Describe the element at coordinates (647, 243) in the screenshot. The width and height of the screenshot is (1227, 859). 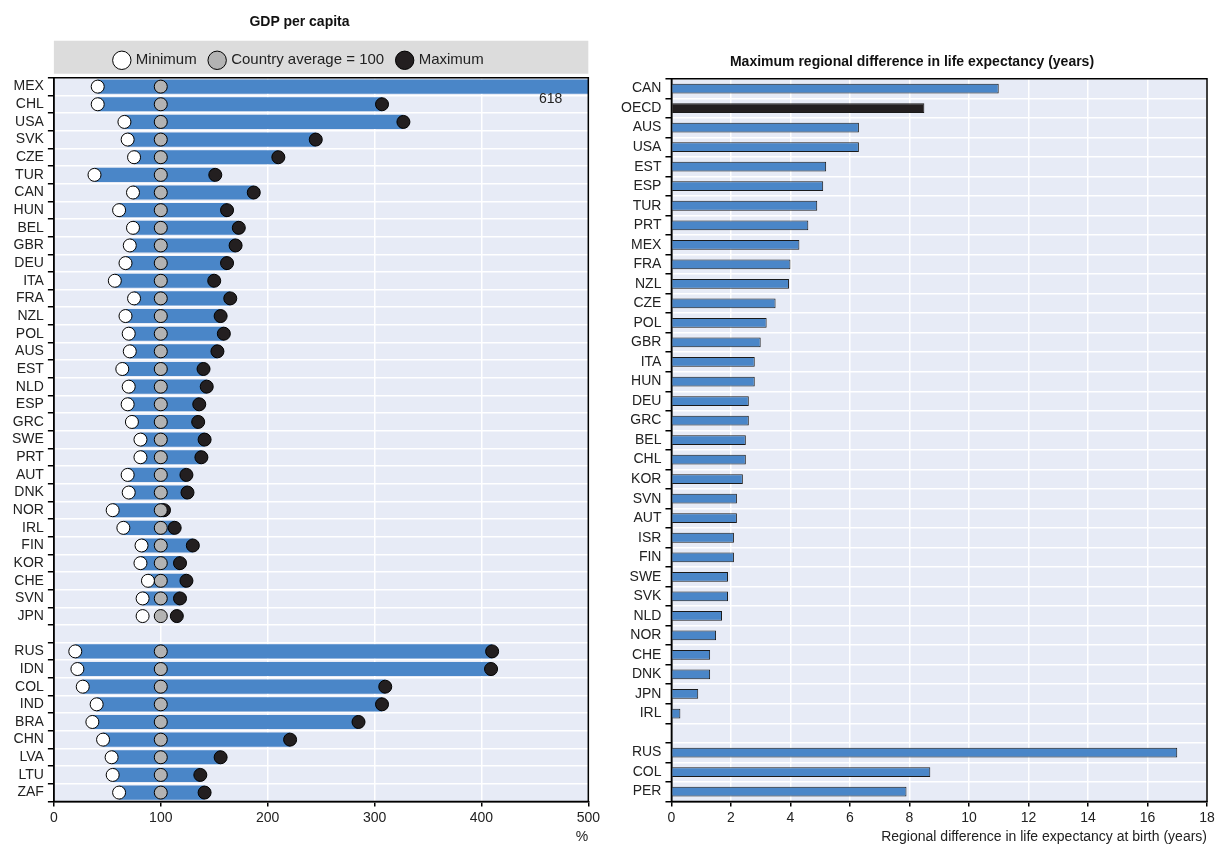
I see `y-tick-label: MEX` at that location.